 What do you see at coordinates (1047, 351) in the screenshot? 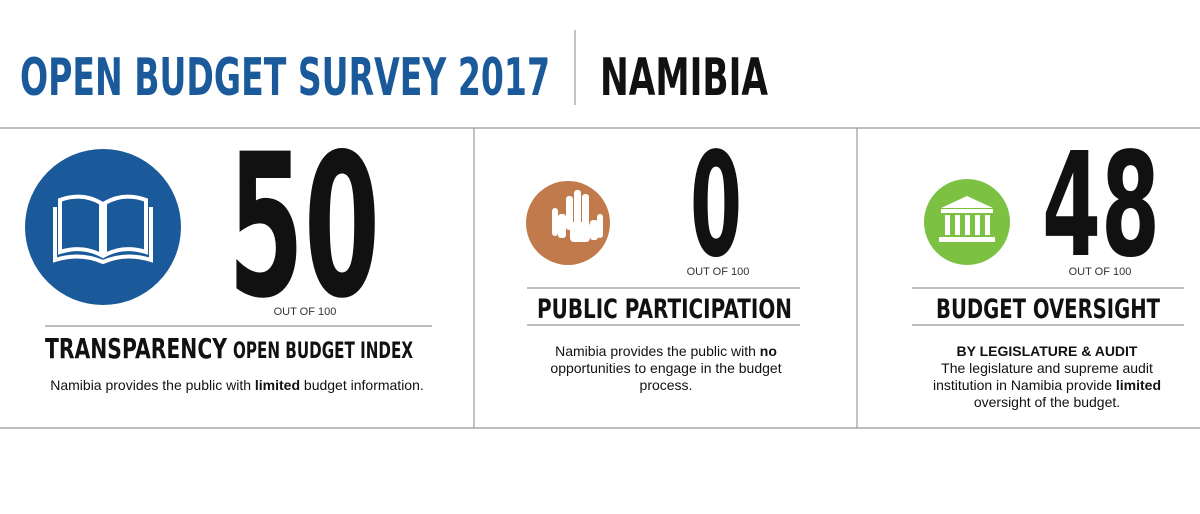
I see `panel-subtitle: BY LEGISLATURE & AUDIT` at bounding box center [1047, 351].